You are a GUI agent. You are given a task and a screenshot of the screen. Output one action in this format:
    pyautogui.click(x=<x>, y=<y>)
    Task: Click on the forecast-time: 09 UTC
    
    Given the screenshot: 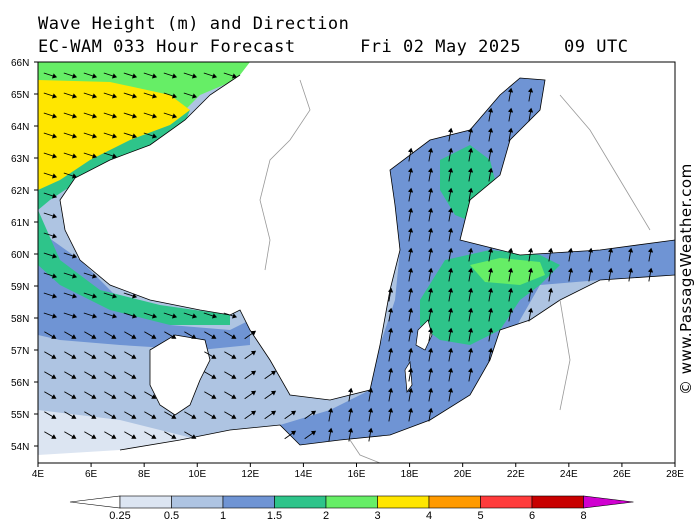 What is the action you would take?
    pyautogui.click(x=596, y=47)
    